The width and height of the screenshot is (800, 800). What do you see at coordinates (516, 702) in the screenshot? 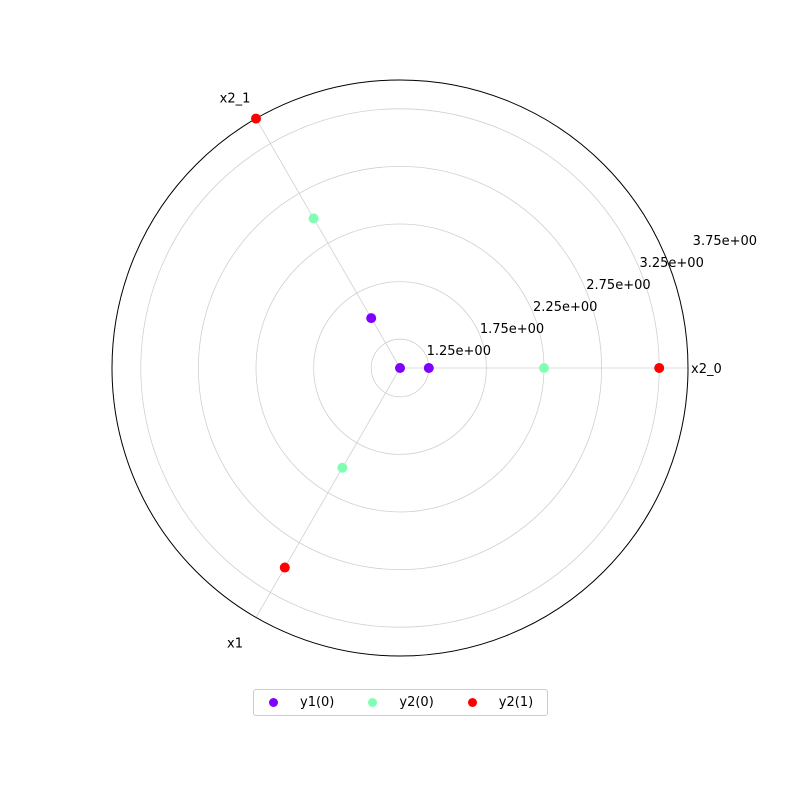
I see `legend-label-y2-1: y2(1)` at bounding box center [516, 702].